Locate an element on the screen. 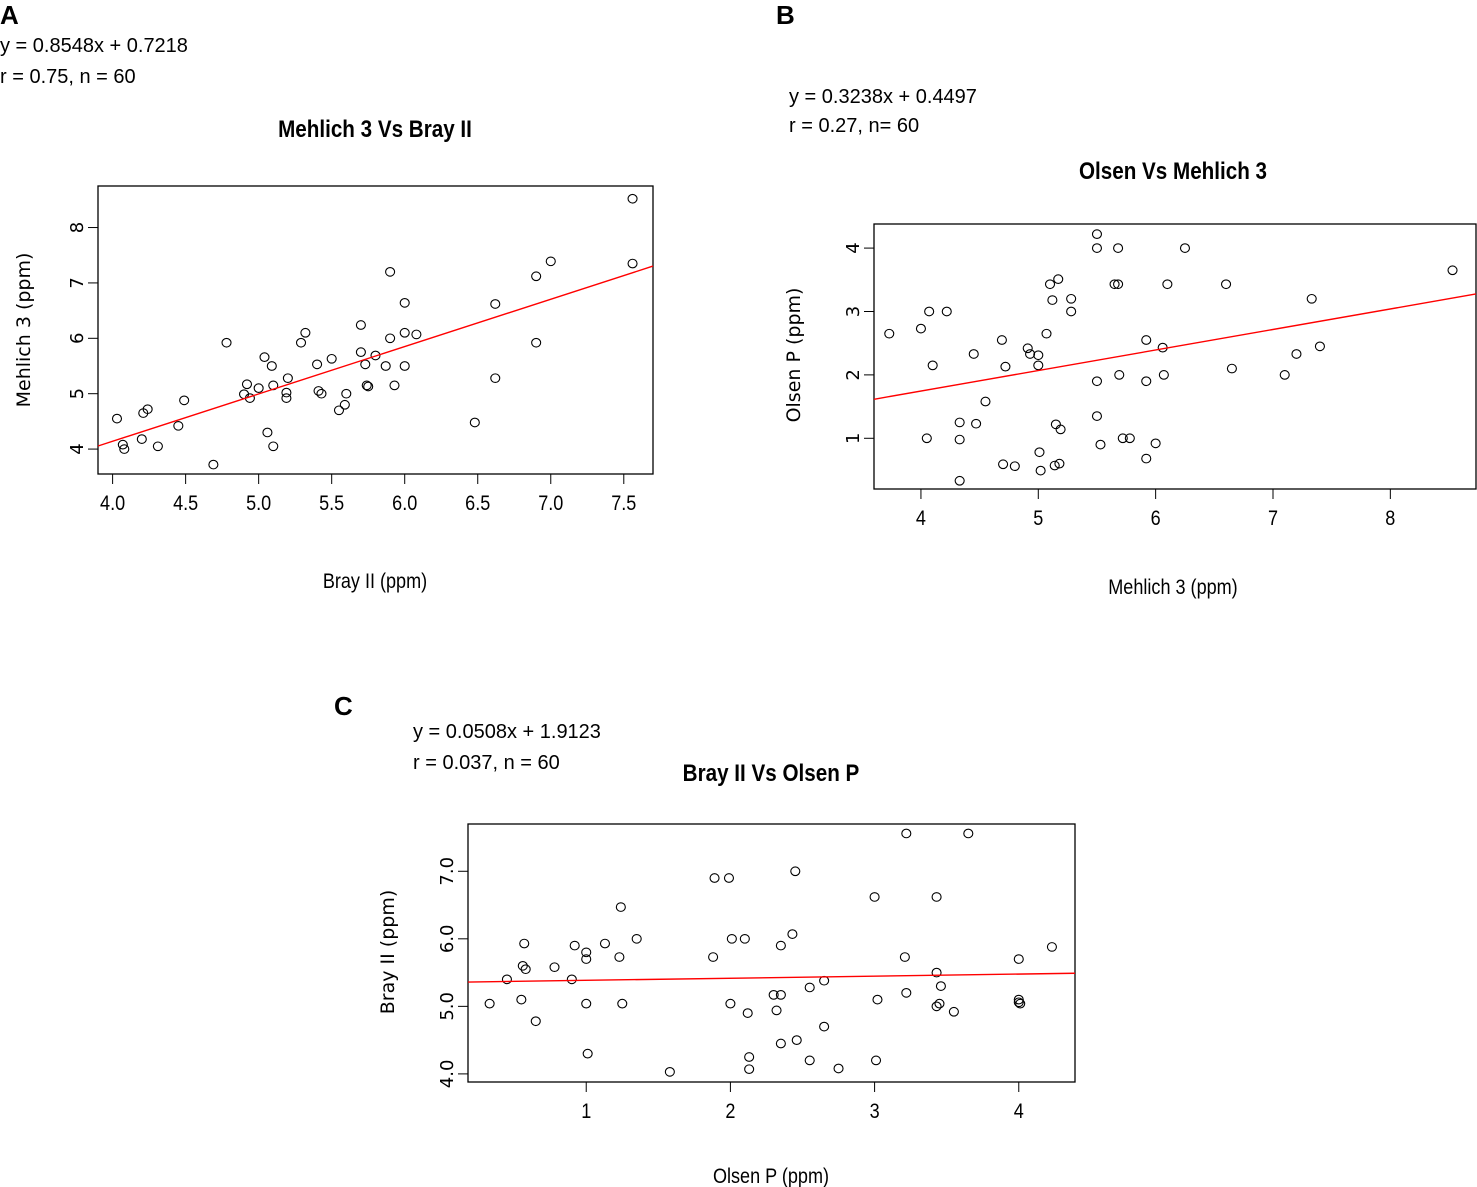 The width and height of the screenshot is (1477, 1187). y-tick-label: 7.0 is located at coordinates (447, 871).